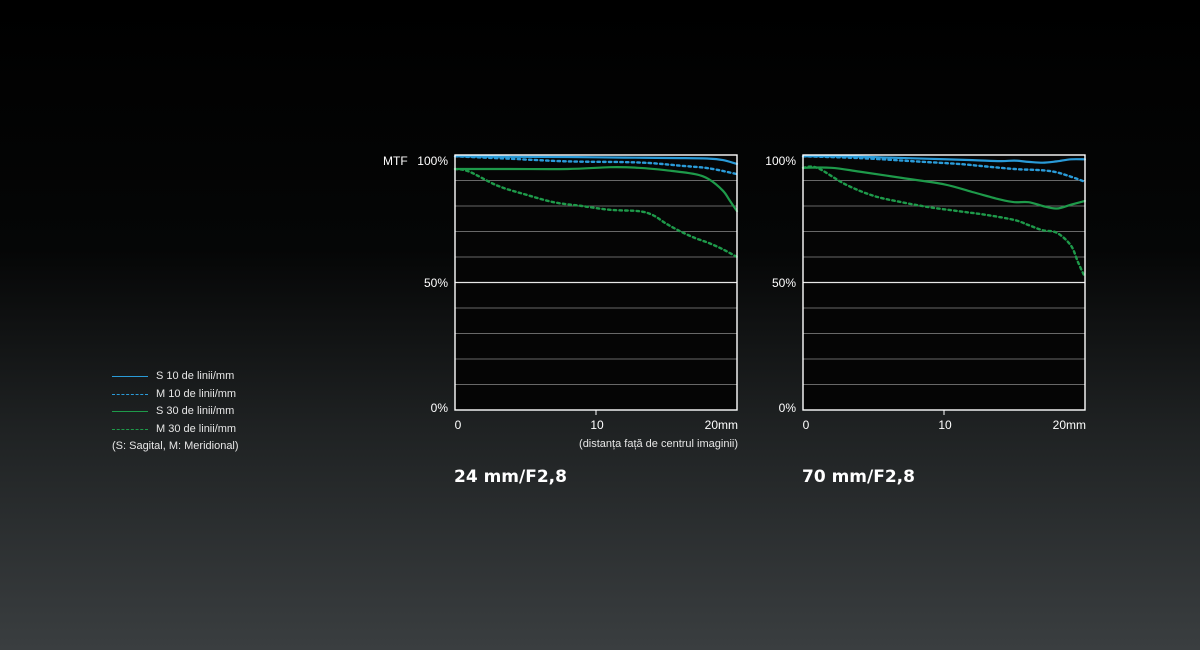 The width and height of the screenshot is (1200, 650). Describe the element at coordinates (395, 161) in the screenshot. I see `y-axis-label: MTF` at that location.